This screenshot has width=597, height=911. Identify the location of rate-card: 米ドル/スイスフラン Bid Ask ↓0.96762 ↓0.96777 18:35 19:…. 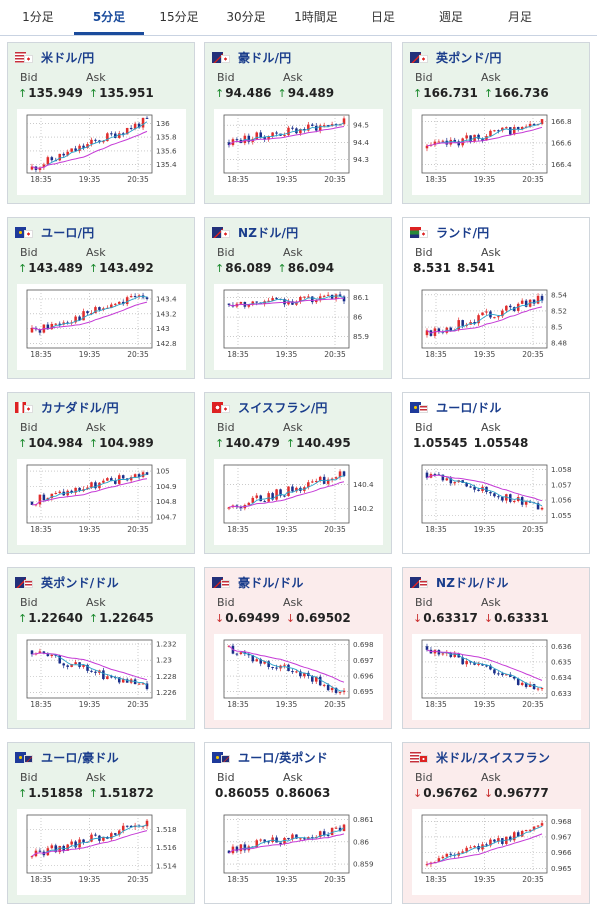
(496, 823).